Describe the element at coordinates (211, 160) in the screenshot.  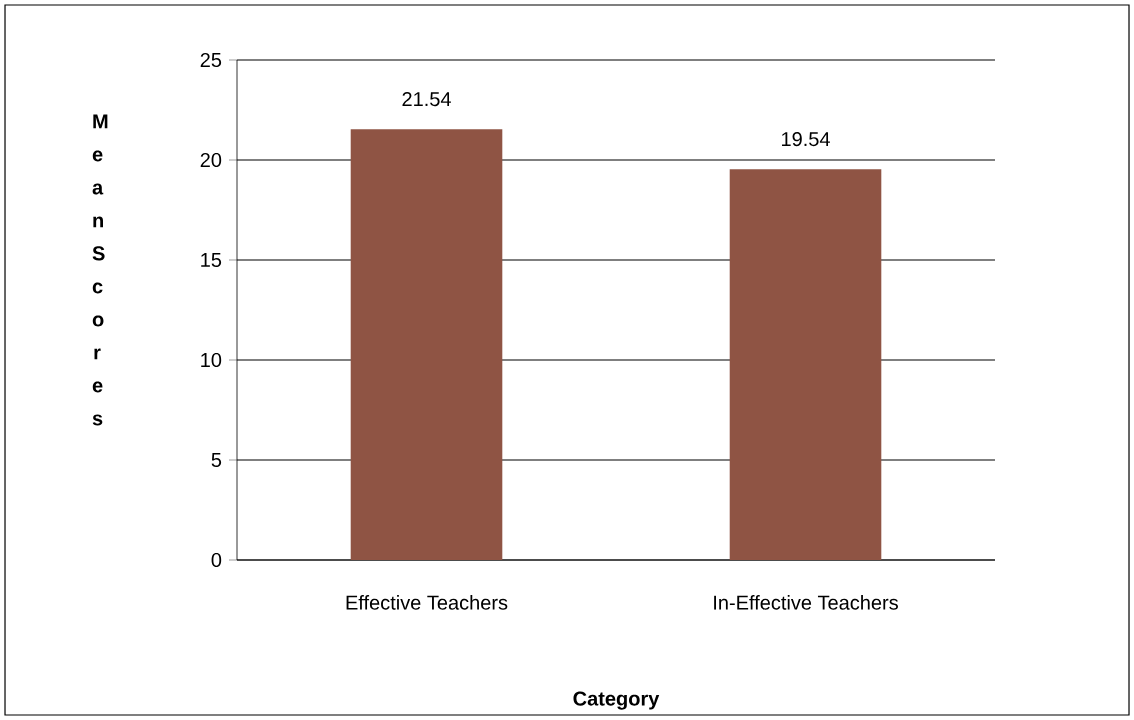
I see `y-tick-label: 20` at that location.